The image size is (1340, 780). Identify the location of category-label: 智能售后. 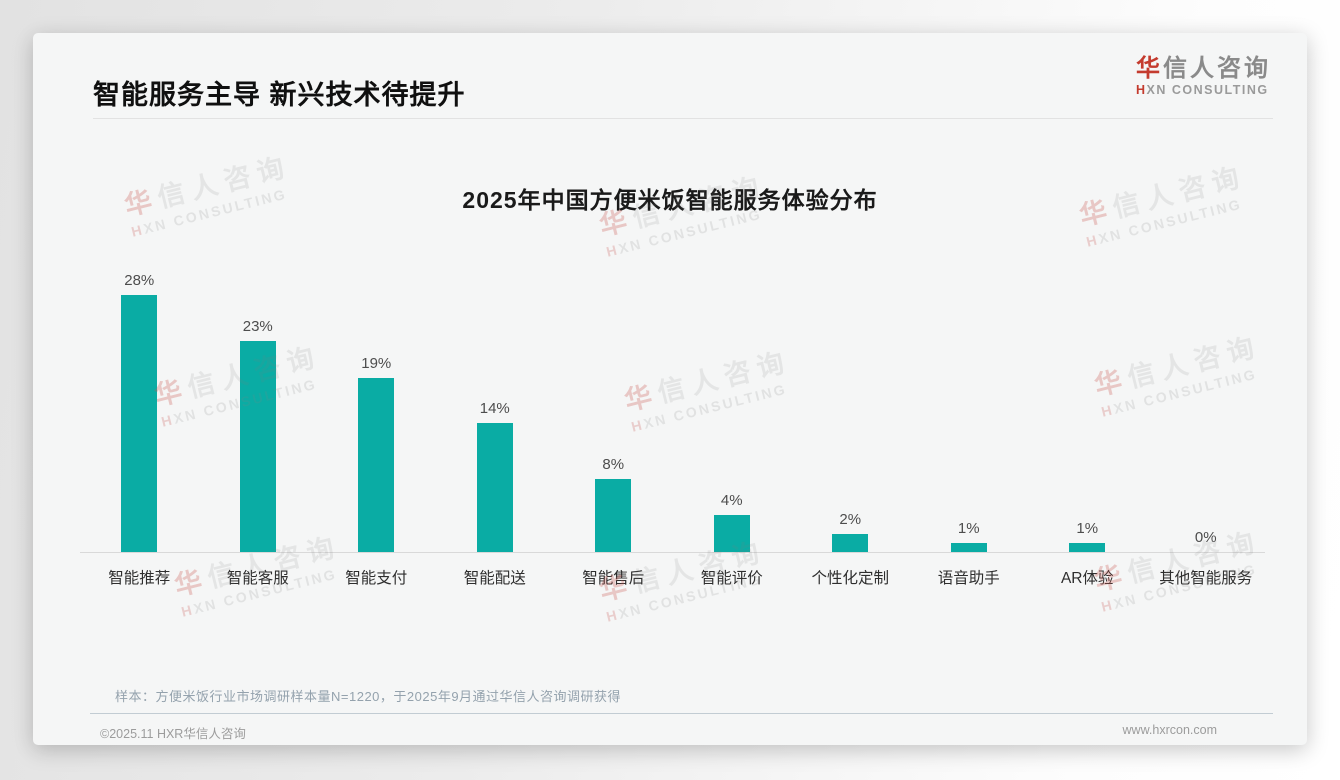
(613, 578).